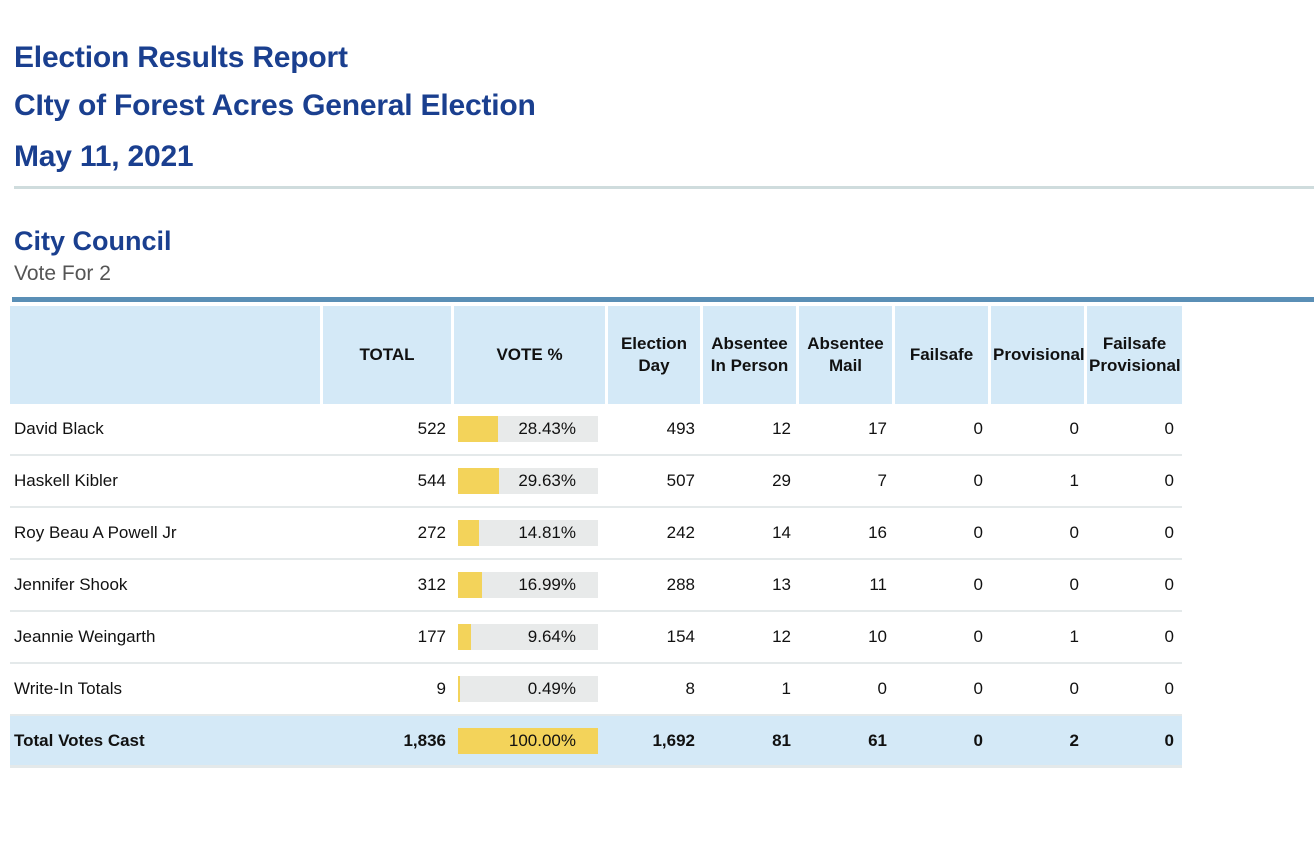 This screenshot has height=848, width=1314. Describe the element at coordinates (166, 355) in the screenshot. I see `header-candidate` at that location.